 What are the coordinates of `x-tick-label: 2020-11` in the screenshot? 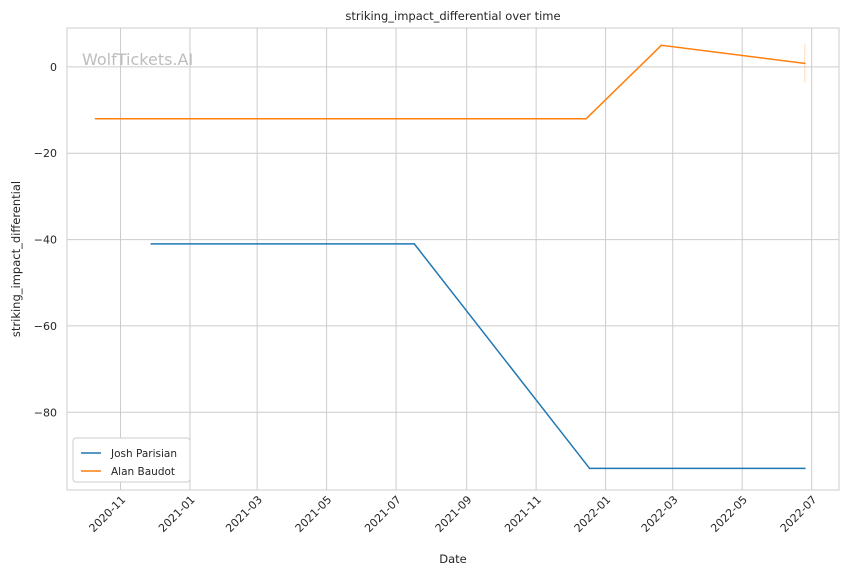 It's located at (108, 514).